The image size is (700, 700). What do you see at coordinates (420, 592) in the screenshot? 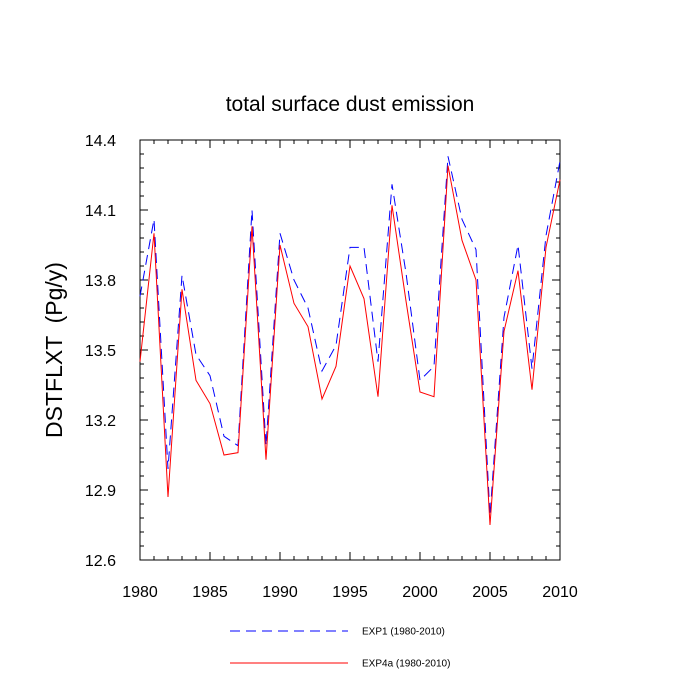
I see `x-tick-label: 2000` at bounding box center [420, 592].